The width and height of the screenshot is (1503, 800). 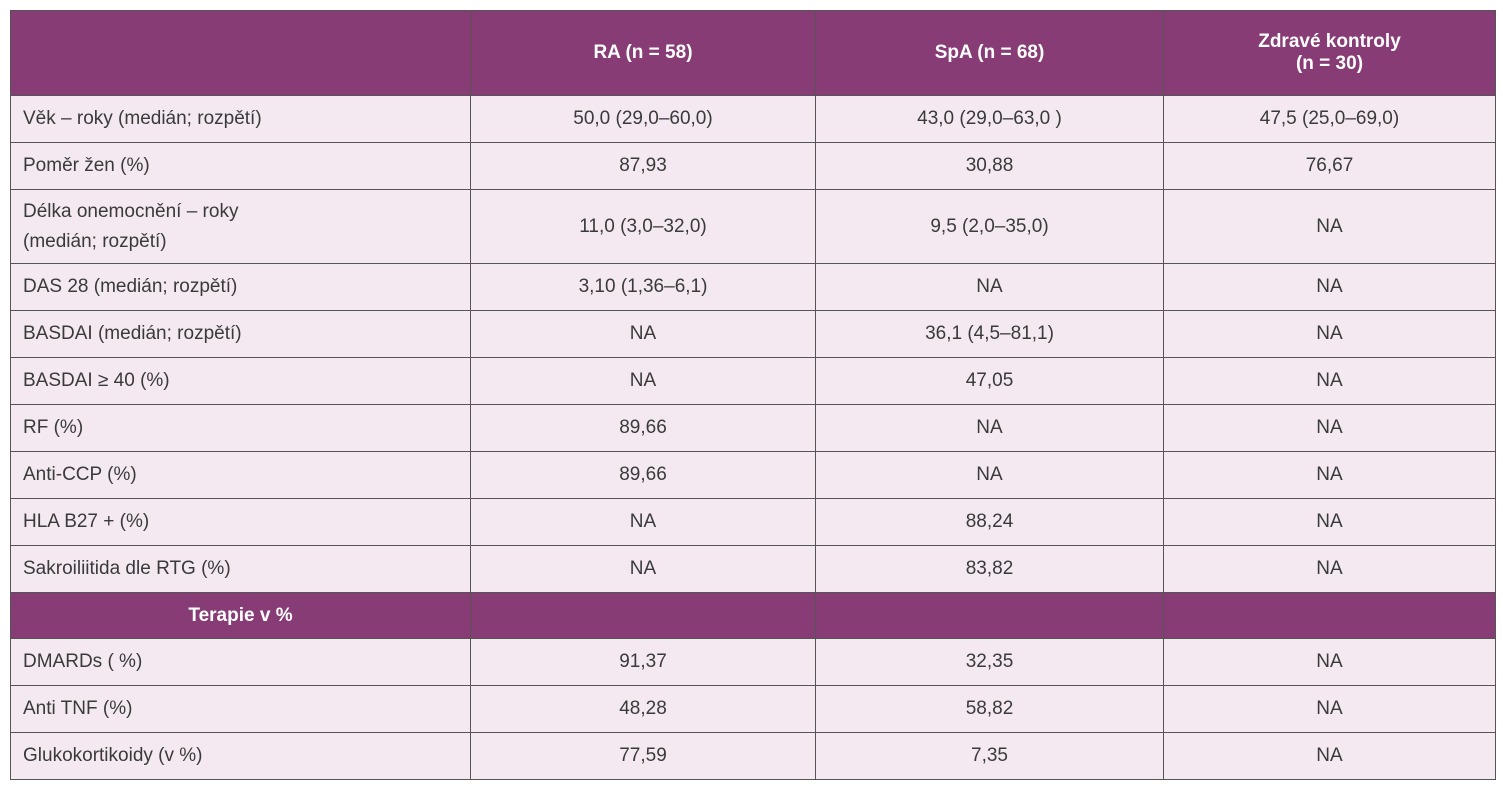 What do you see at coordinates (989, 166) in the screenshot?
I see `cell: 30,88` at bounding box center [989, 166].